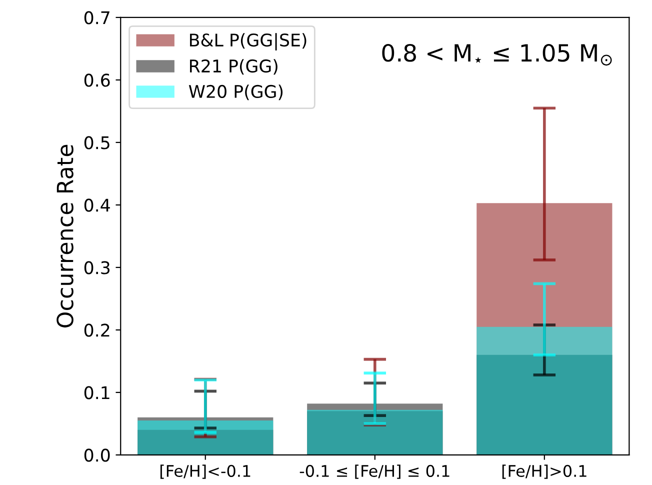  What do you see at coordinates (375, 471) in the screenshot?
I see `x-tick-label: -0.1 ≤ [Fe/H] ≤ 0.1` at bounding box center [375, 471].